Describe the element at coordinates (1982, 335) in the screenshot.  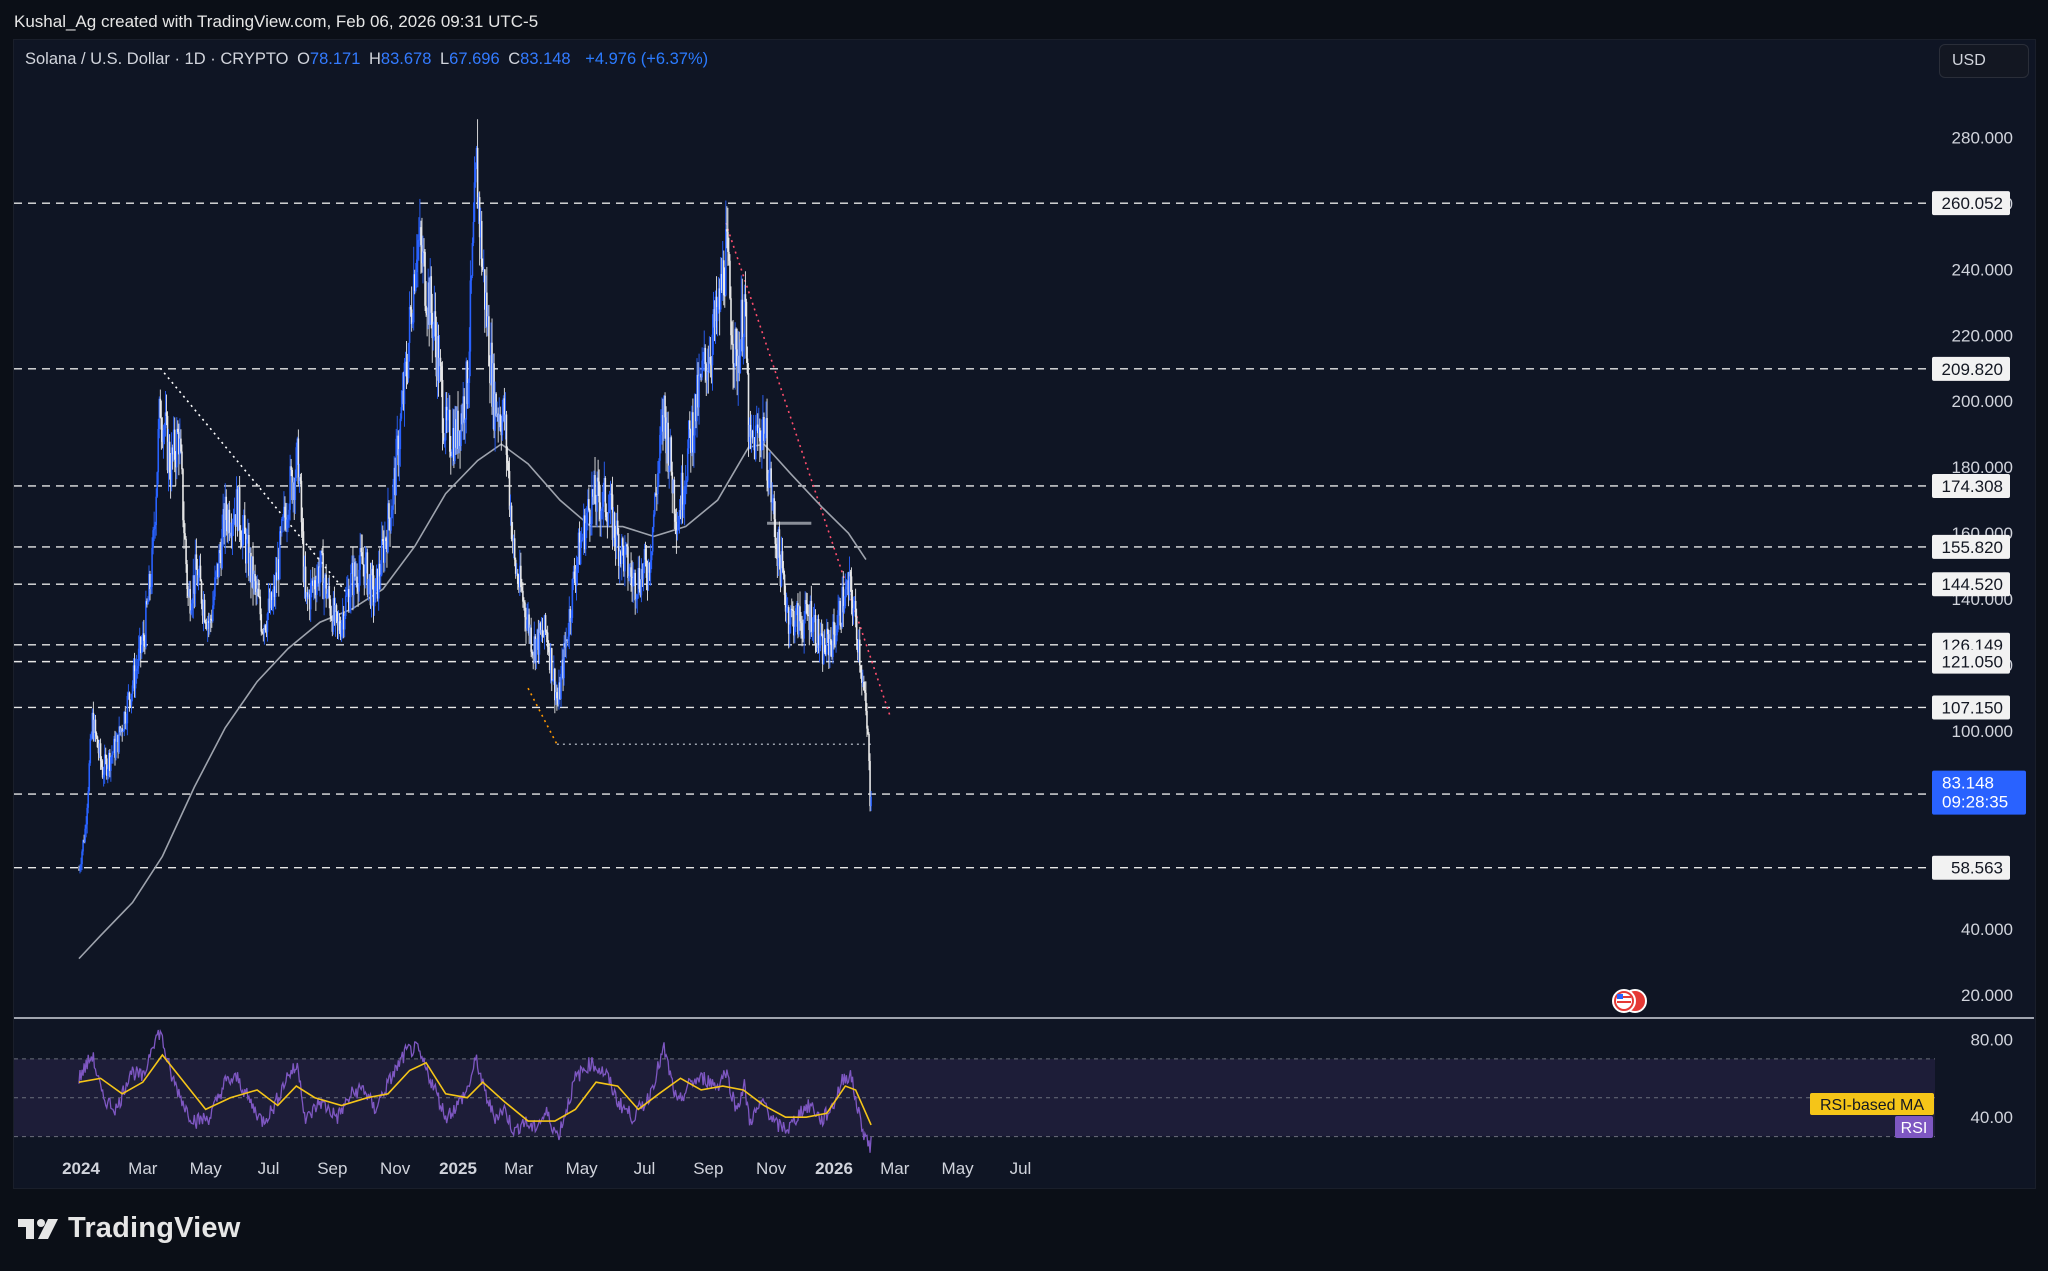
I see `y-tick-label: 220.000` at that location.